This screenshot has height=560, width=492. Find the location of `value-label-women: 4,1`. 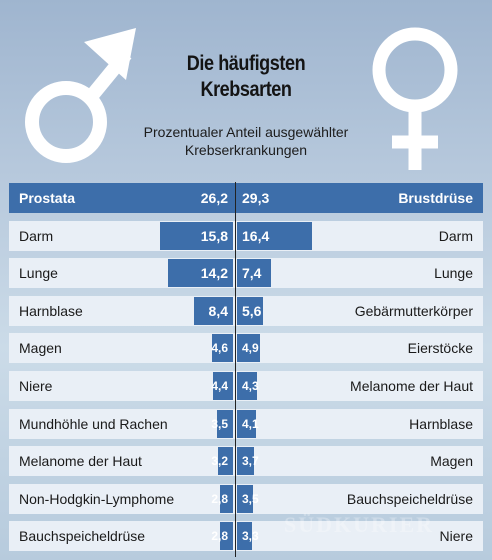

value-label-women: 4,1 is located at coordinates (250, 423).